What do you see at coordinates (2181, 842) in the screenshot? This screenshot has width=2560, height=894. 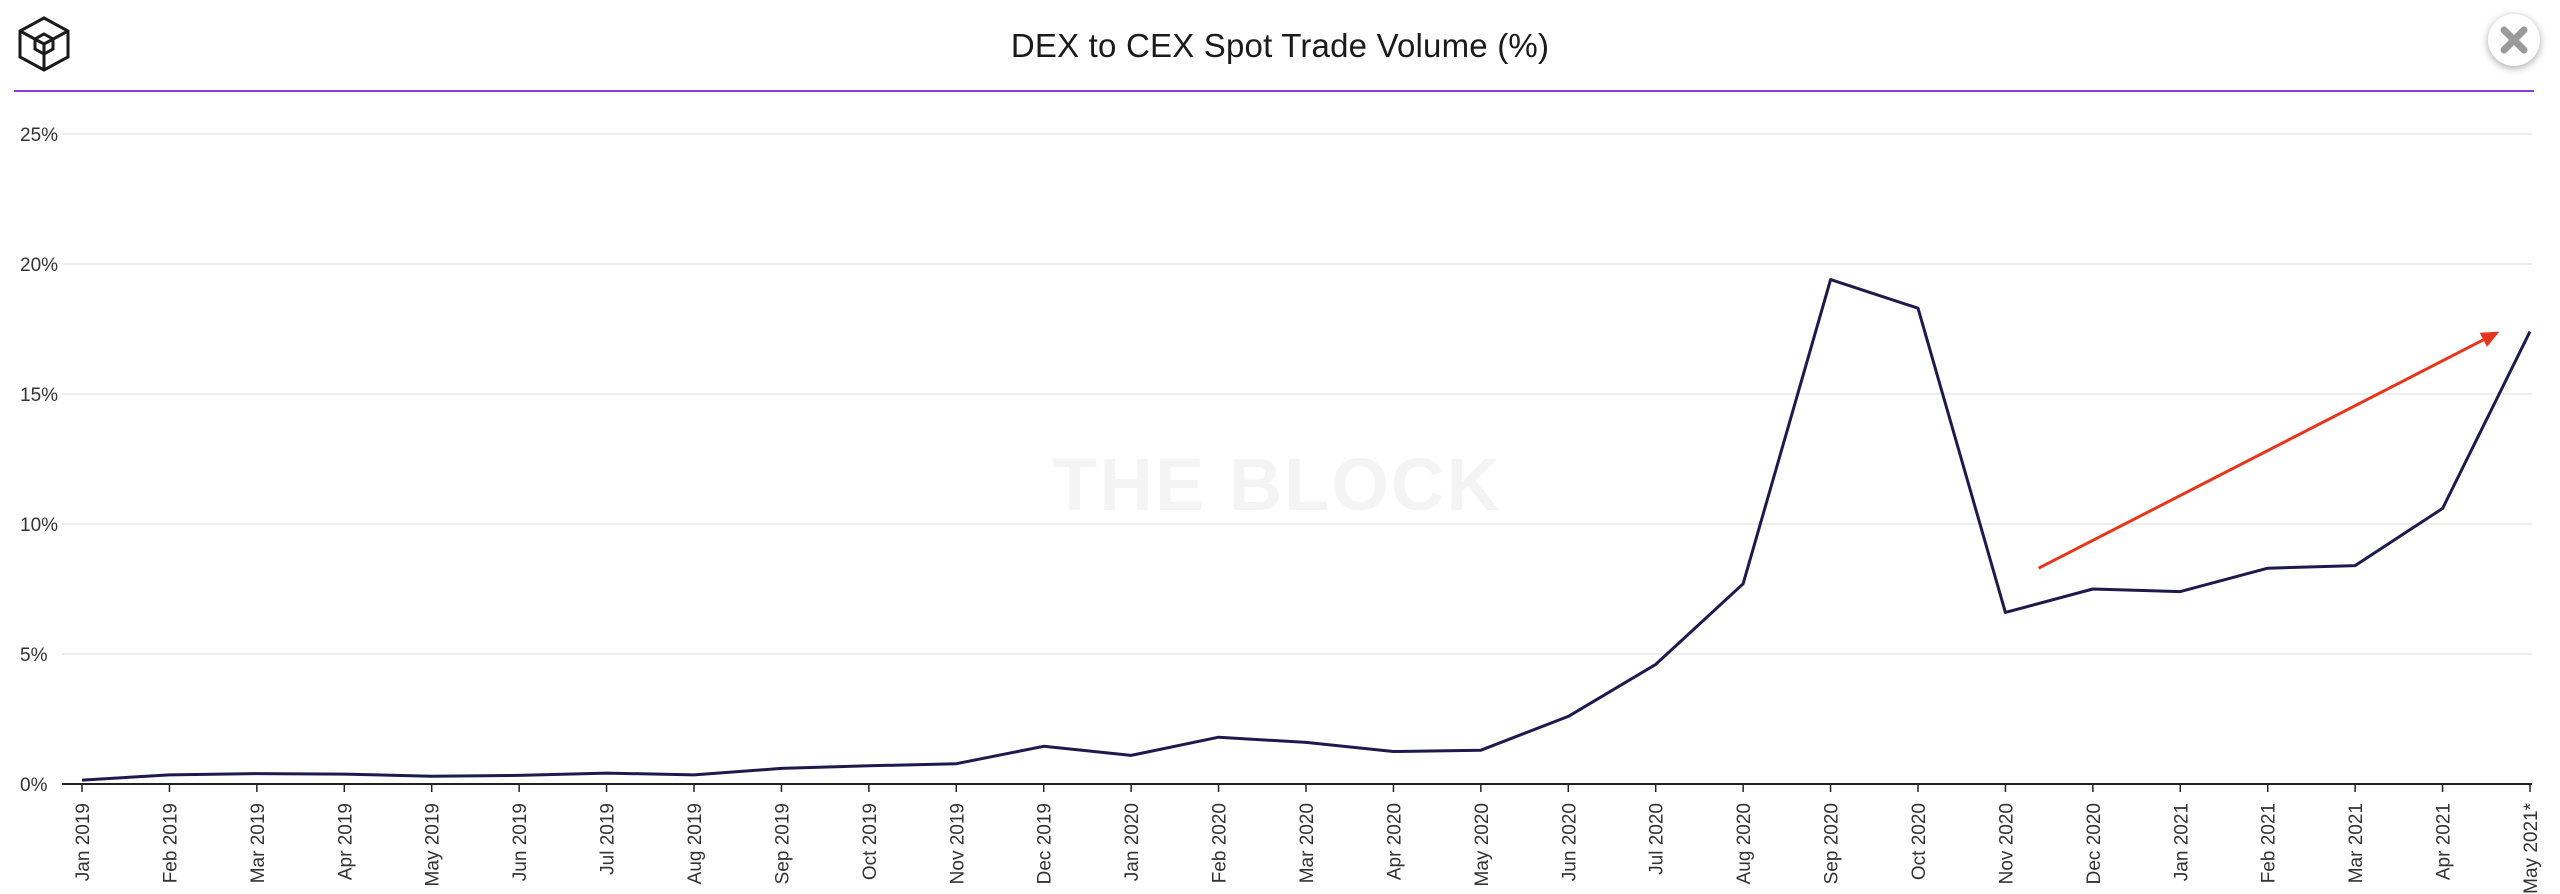 I see `x-tick-label: Jan 2021` at bounding box center [2181, 842].